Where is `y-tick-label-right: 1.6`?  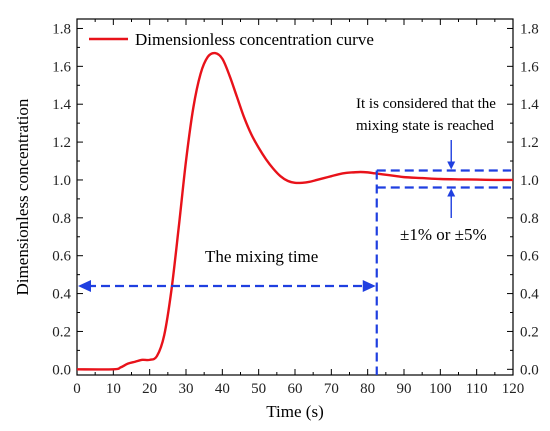 y-tick-label-right: 1.6 is located at coordinates (529, 67).